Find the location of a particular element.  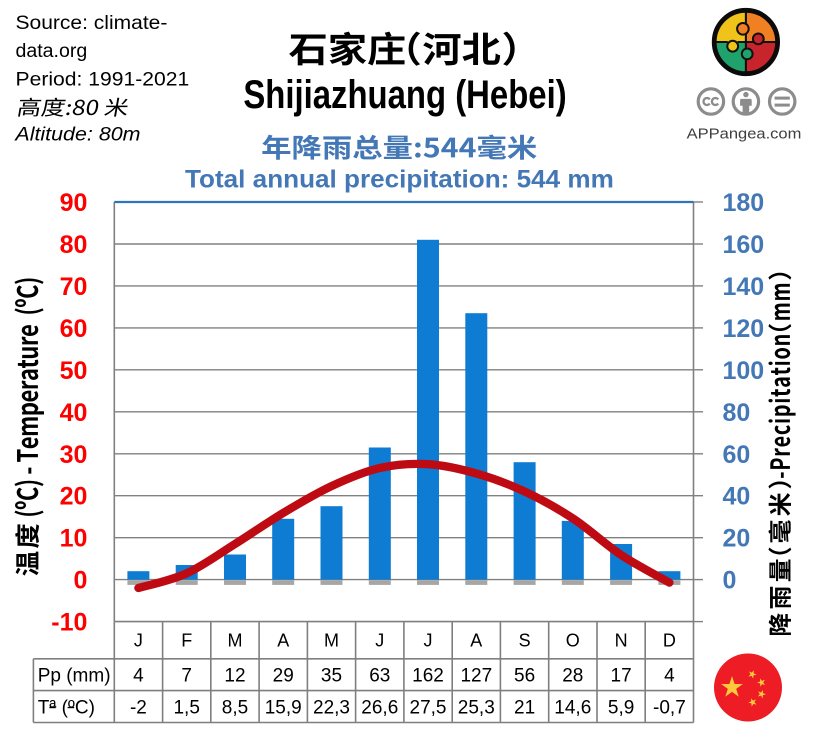

svg-text: 35 is located at coordinates (331, 676).